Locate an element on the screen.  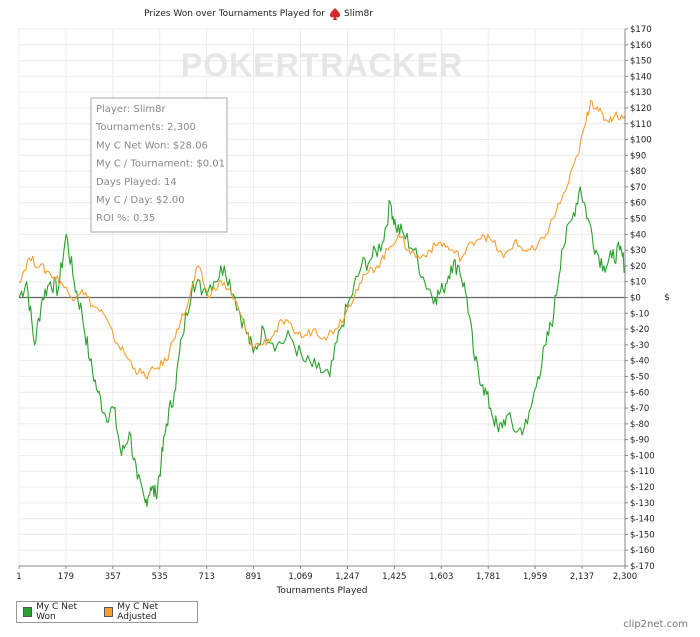
y-tick-label: $20 is located at coordinates (638, 267).